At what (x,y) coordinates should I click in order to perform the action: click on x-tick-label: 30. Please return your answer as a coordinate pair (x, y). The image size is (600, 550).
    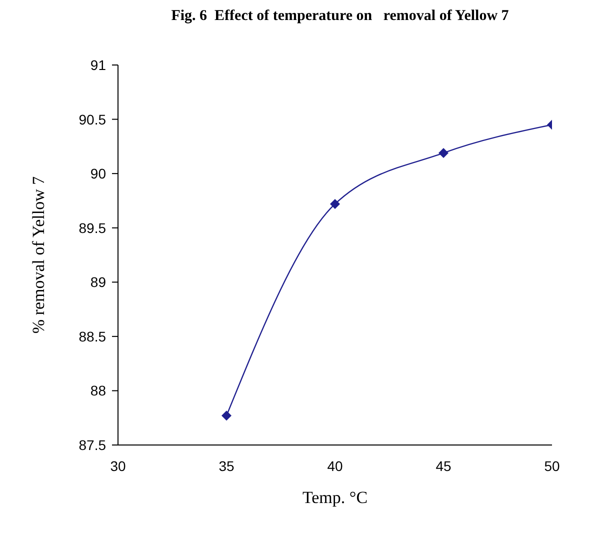
    Looking at the image, I should click on (118, 466).